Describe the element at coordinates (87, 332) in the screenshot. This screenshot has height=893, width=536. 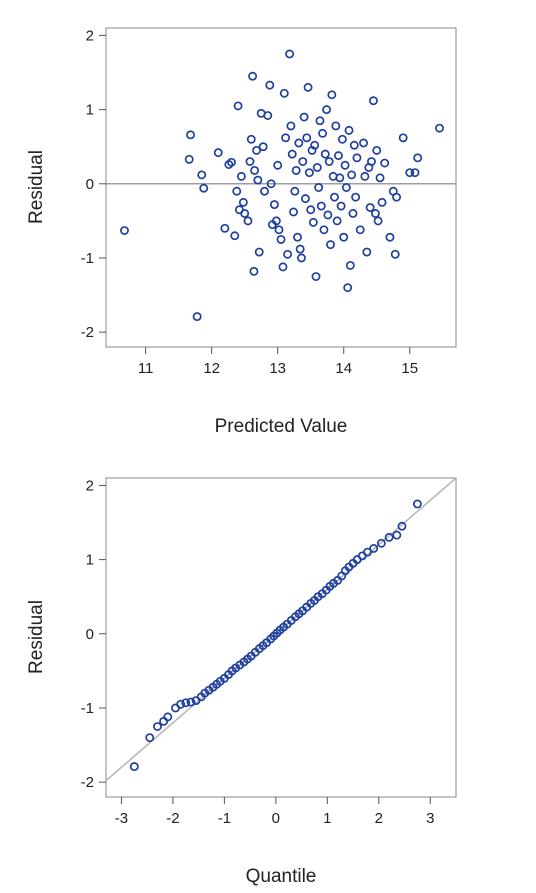
I see `y-tick-label: -2` at that location.